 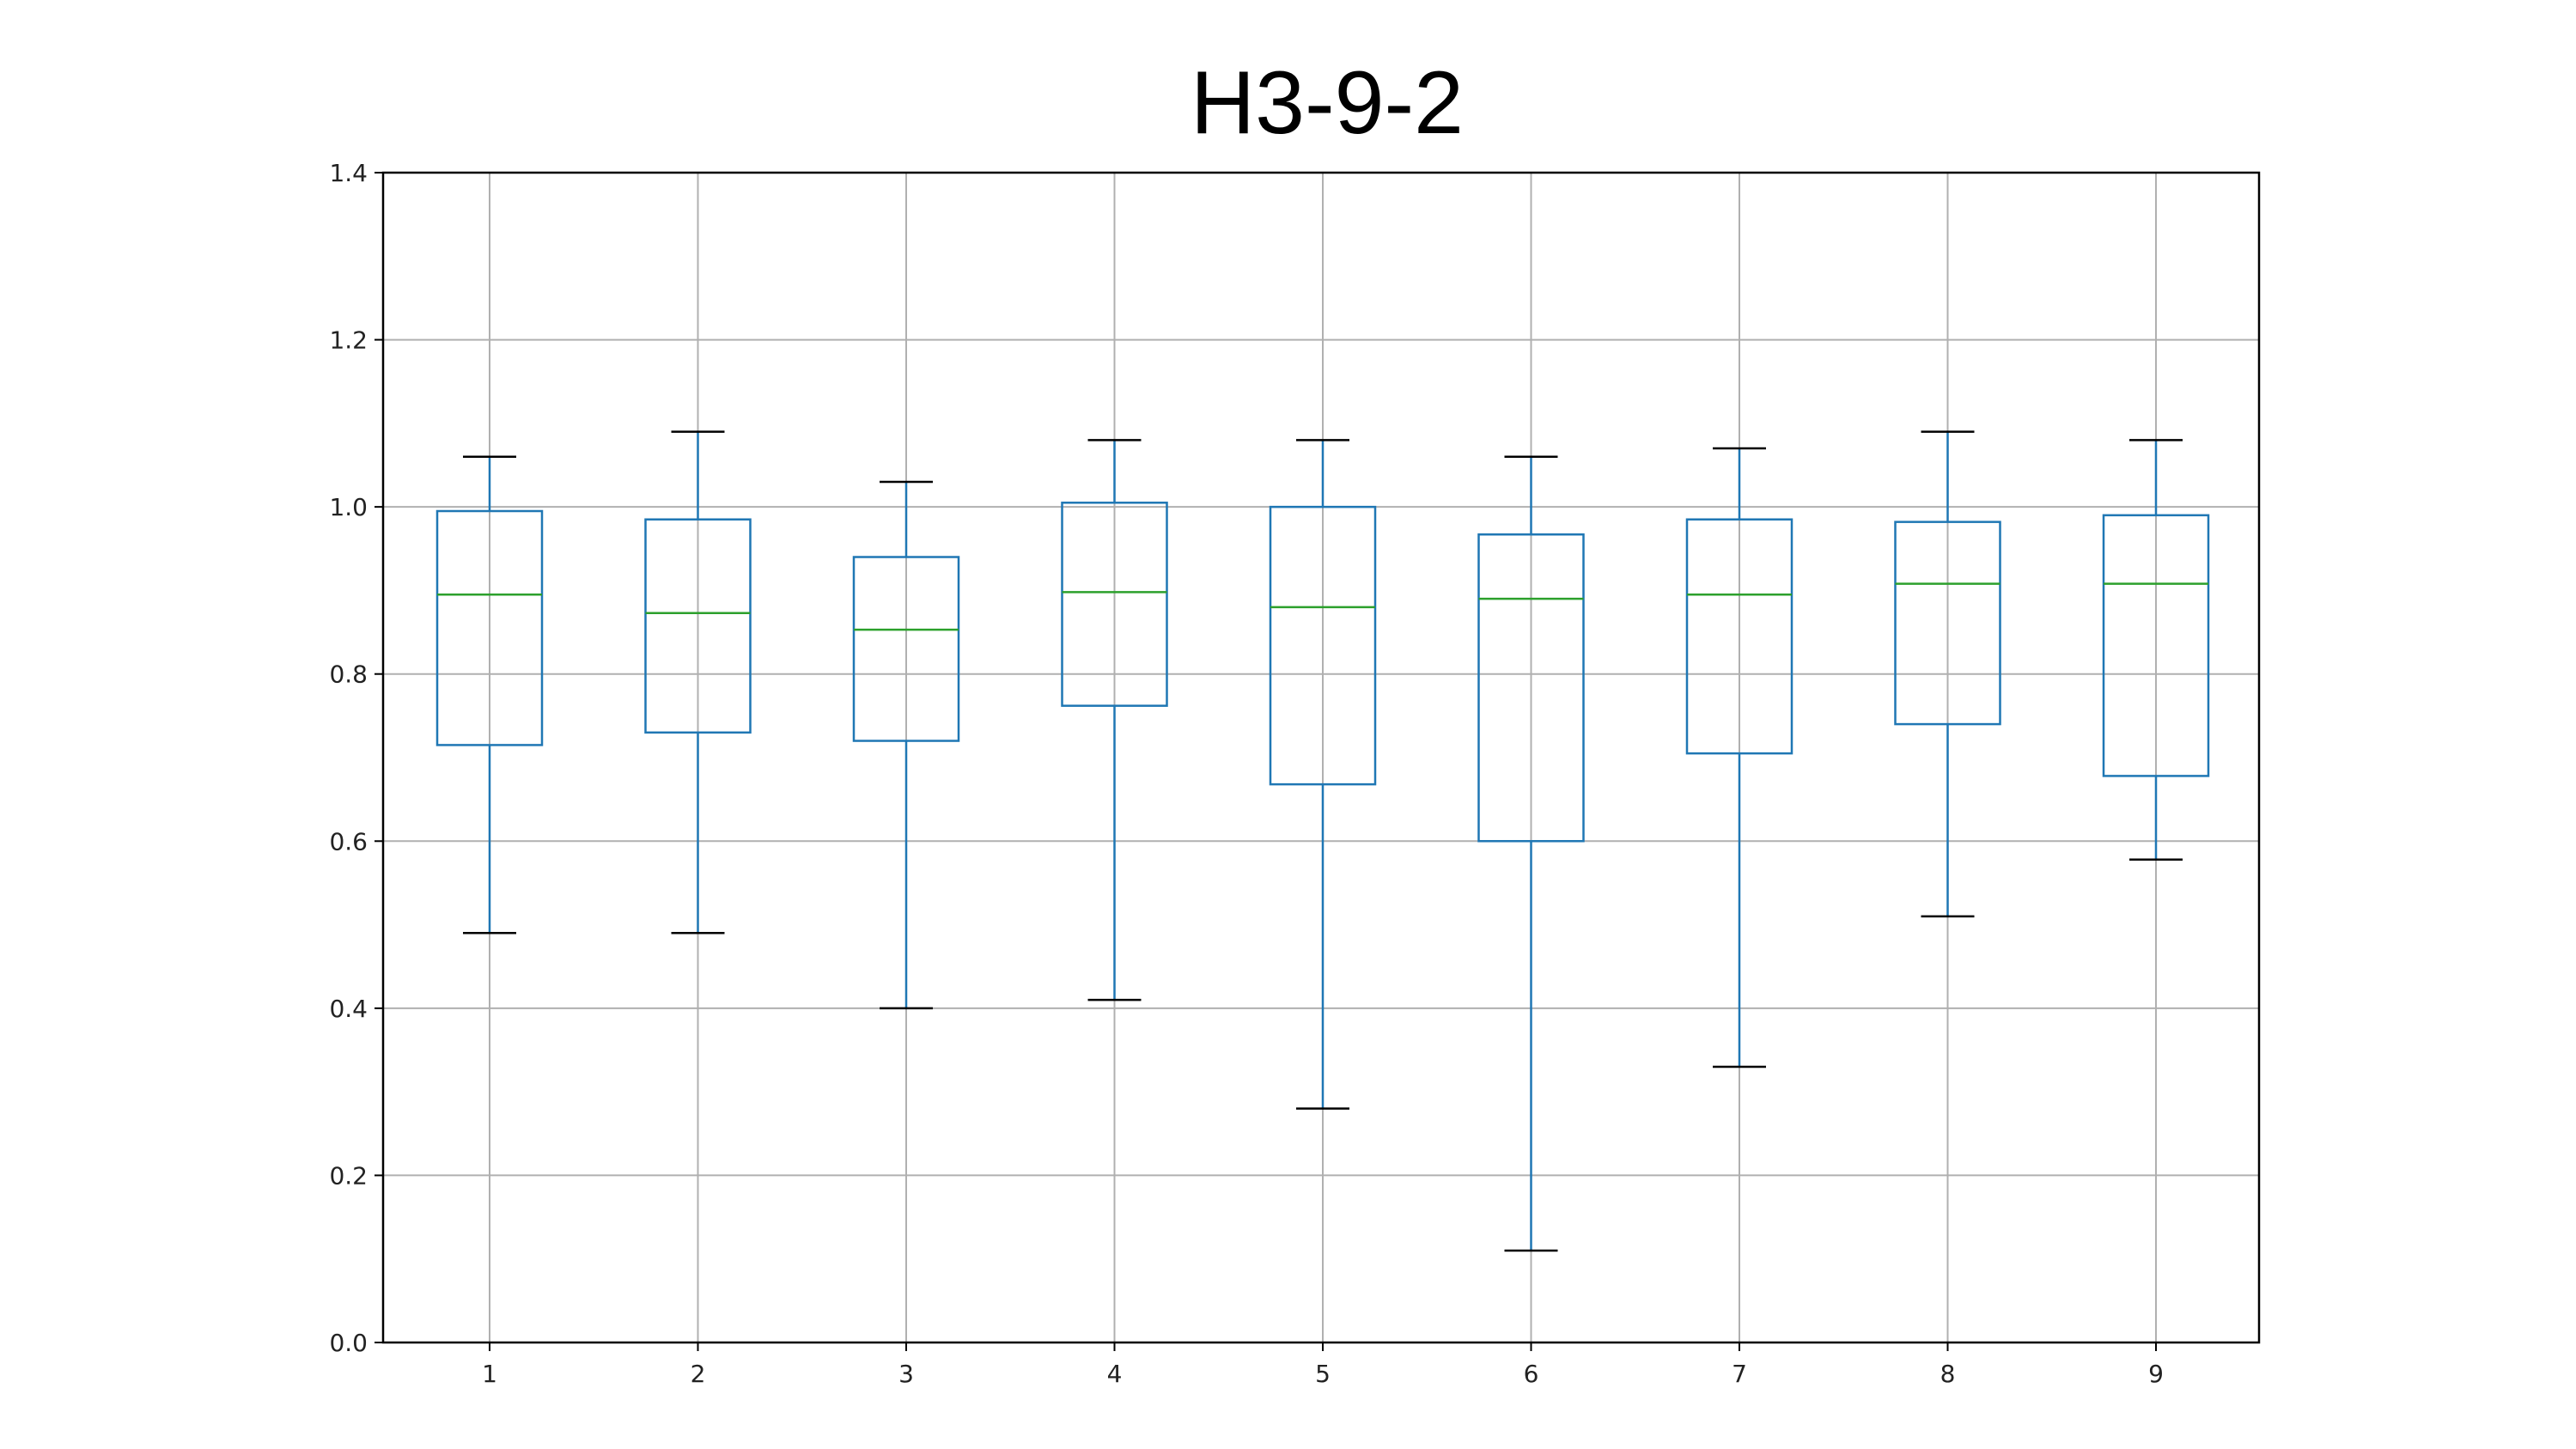 I want to click on y-tick-label: 1.0, so click(x=348, y=507).